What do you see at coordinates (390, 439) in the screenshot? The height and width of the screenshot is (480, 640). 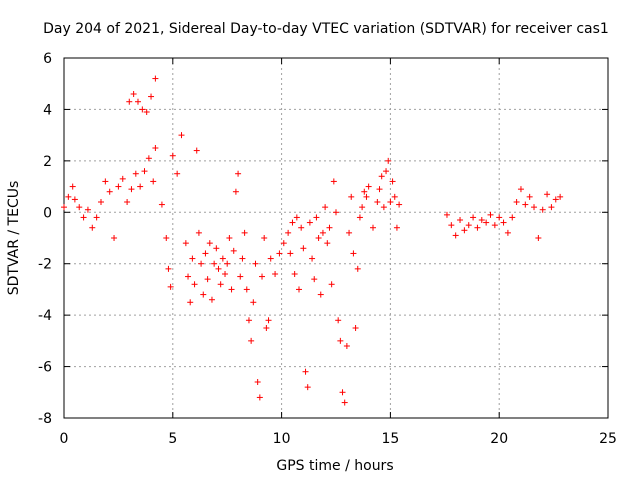 I see `x-tick-label: 15` at bounding box center [390, 439].